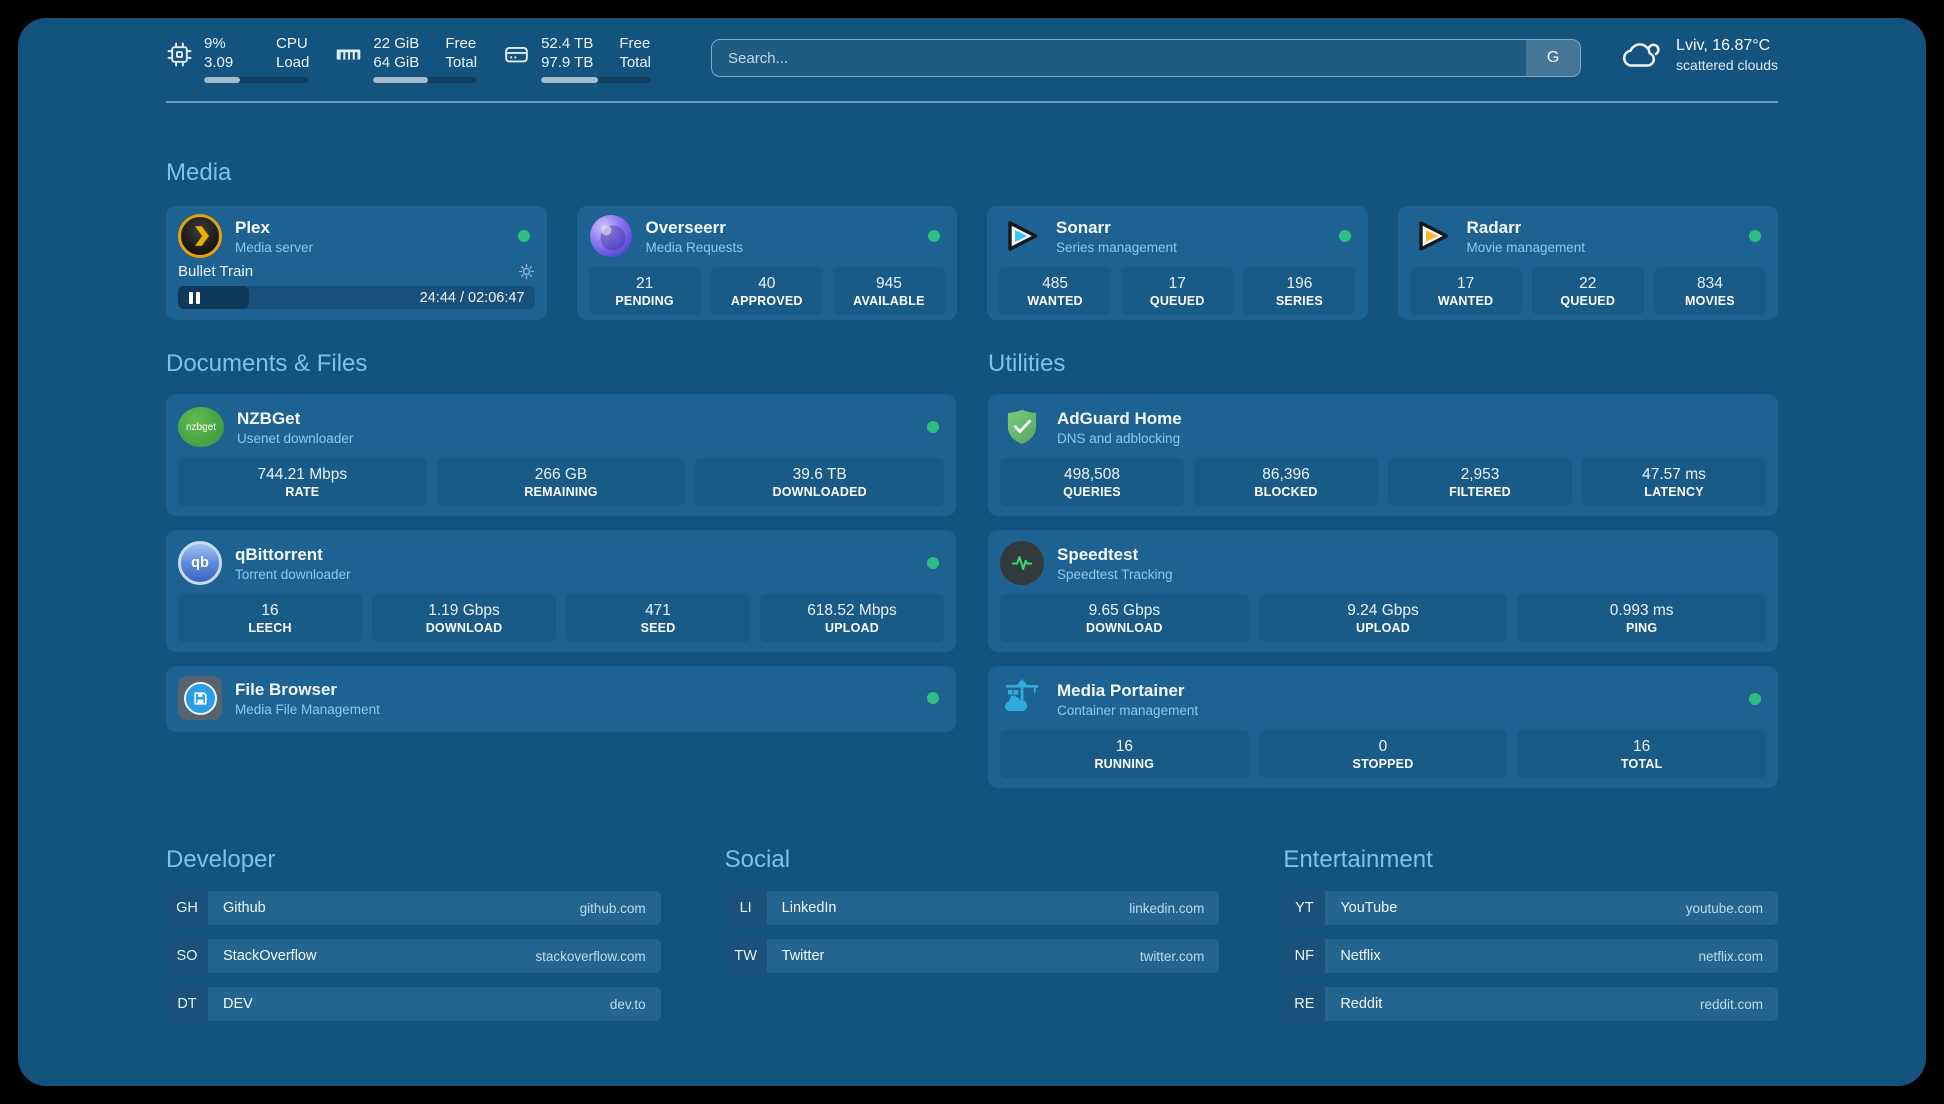 The height and width of the screenshot is (1104, 1944). Describe the element at coordinates (658, 618) in the screenshot. I see `stat-seed: 471 SEED` at that location.